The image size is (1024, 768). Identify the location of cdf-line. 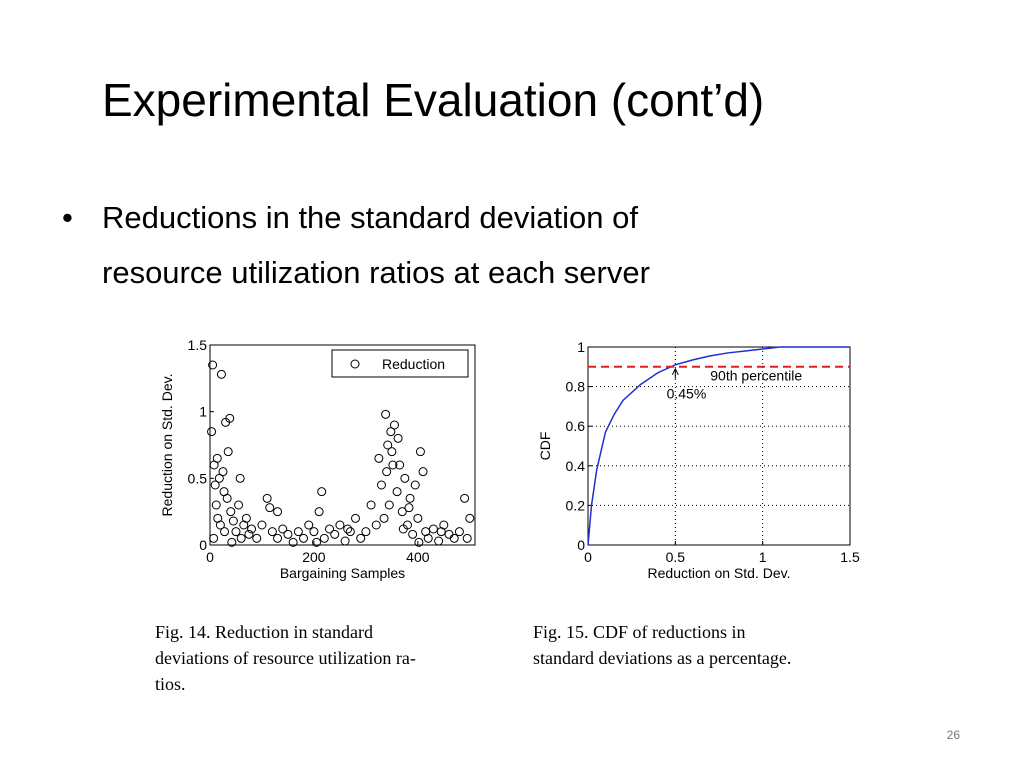
(718, 446).